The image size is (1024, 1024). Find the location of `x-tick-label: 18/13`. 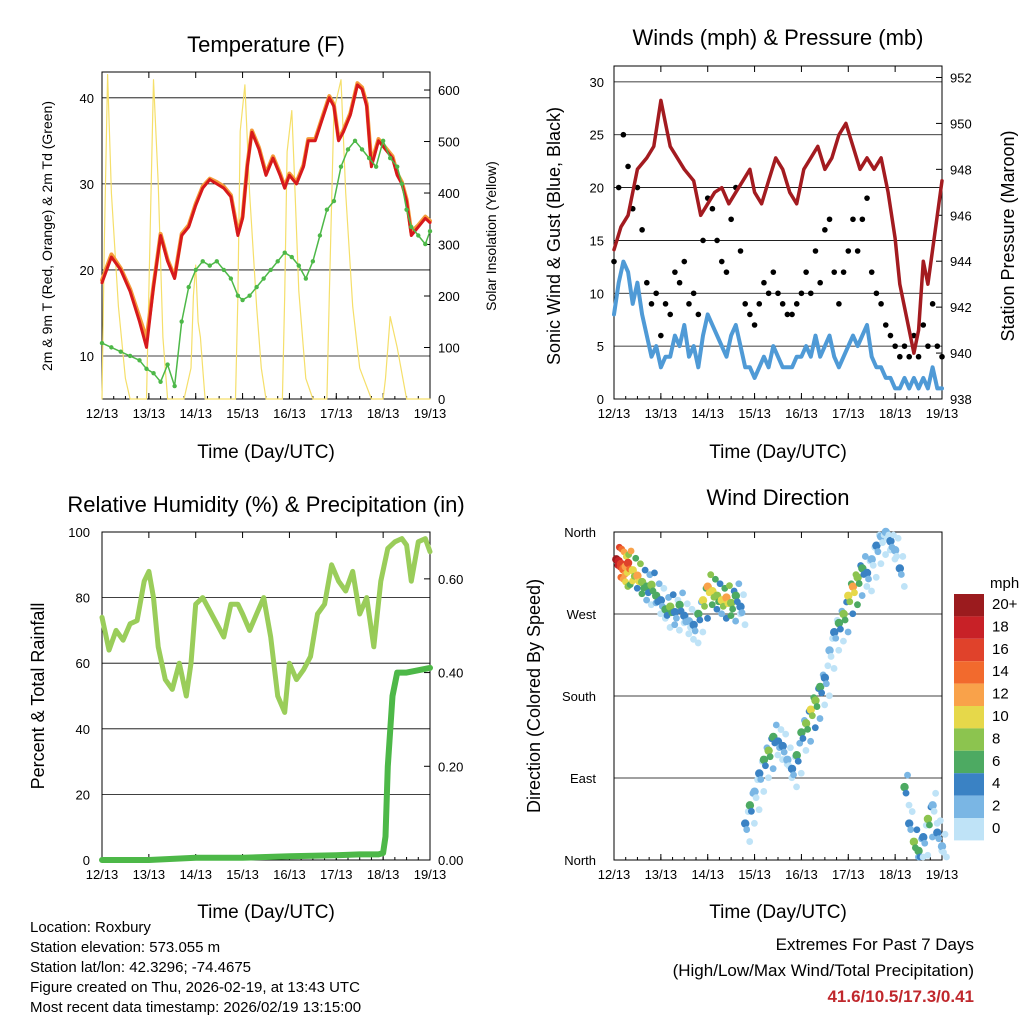

x-tick-label: 18/13 is located at coordinates (895, 413).